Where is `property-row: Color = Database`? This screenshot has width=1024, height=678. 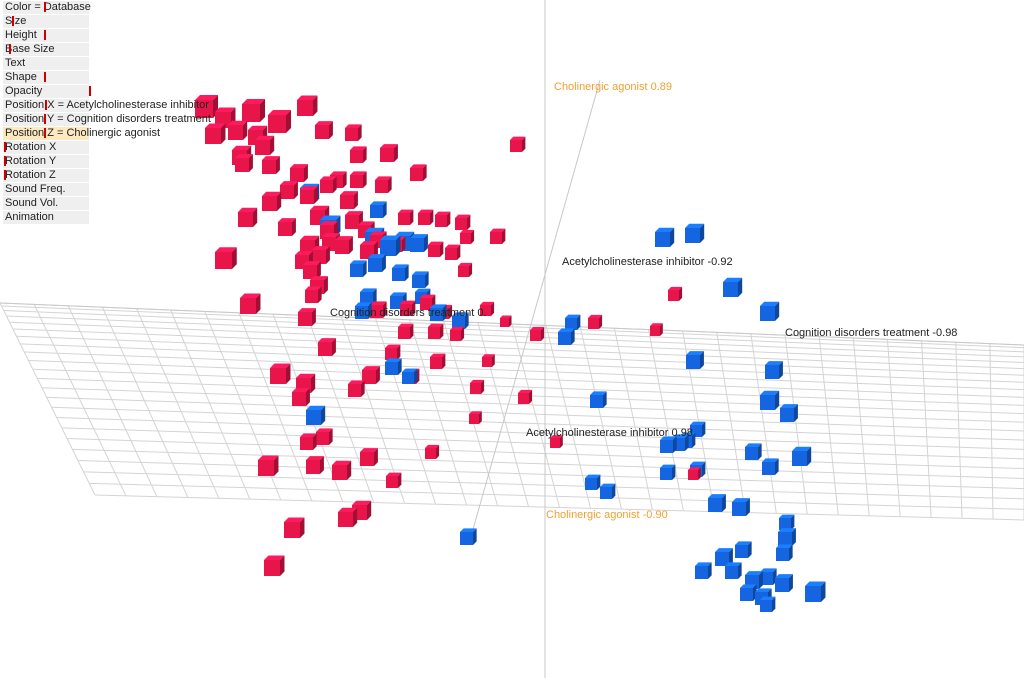 property-row: Color = Database is located at coordinates (47, 7).